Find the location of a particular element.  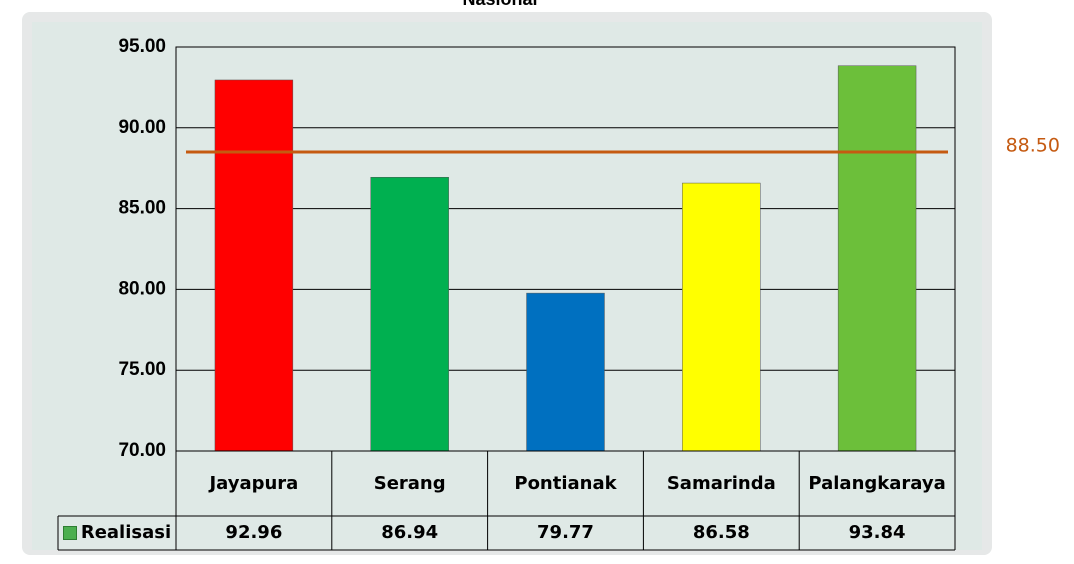

reference-label: 88.50 is located at coordinates (1033, 146).